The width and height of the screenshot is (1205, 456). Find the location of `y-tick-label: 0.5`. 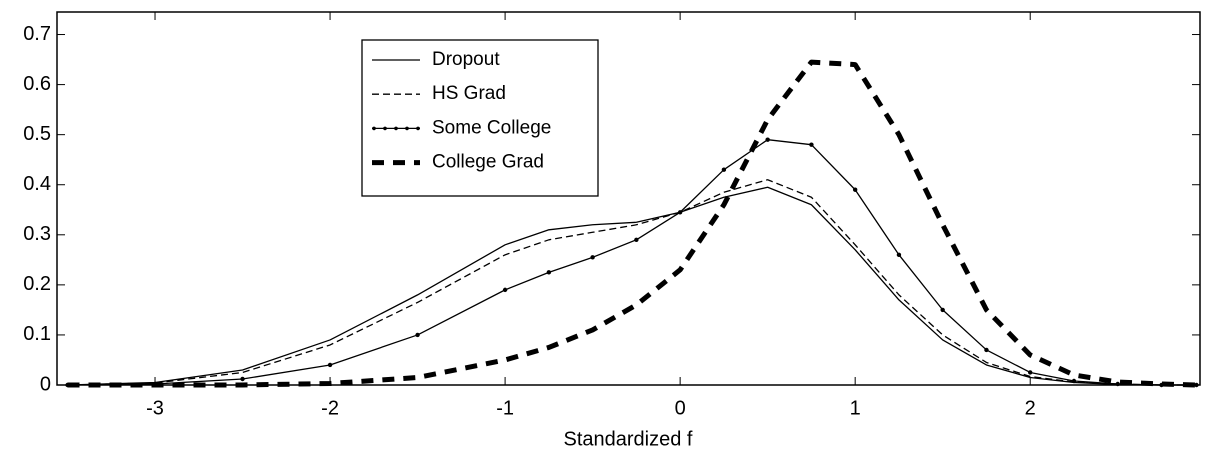

y-tick-label: 0.5 is located at coordinates (37, 134).